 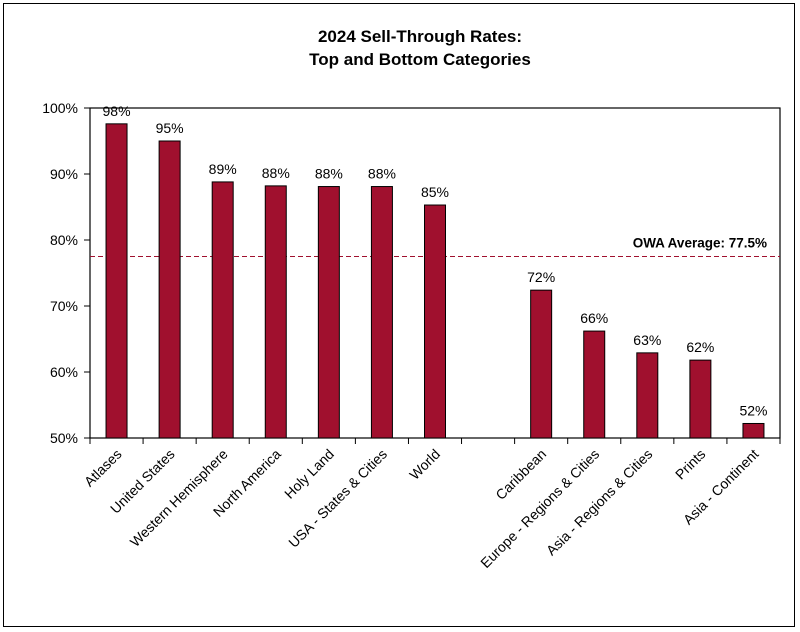 What do you see at coordinates (647, 340) in the screenshot?
I see `bar-data-label: 63%` at bounding box center [647, 340].